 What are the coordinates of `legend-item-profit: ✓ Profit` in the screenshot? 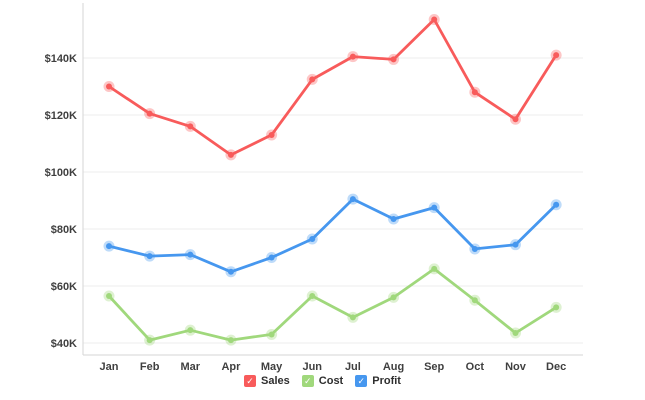 It's located at (378, 381).